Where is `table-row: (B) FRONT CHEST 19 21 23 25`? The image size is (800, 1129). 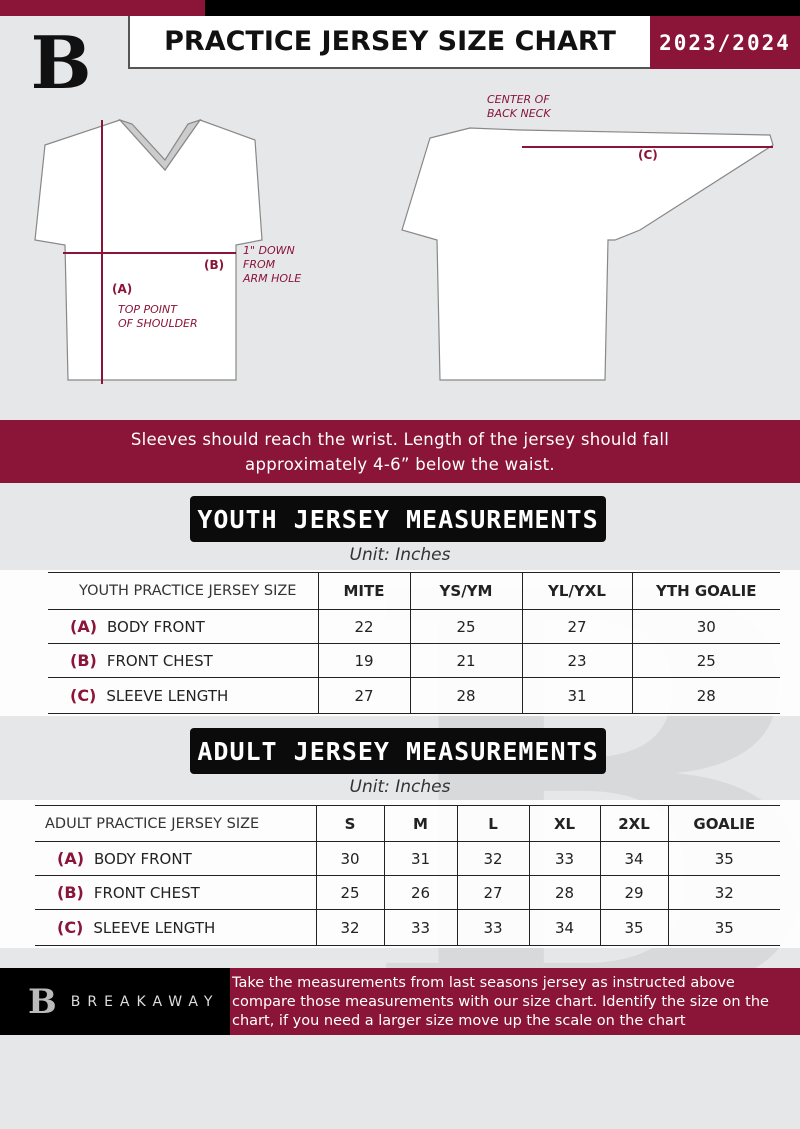 table-row: (B) FRONT CHEST 19 21 23 25 is located at coordinates (414, 660).